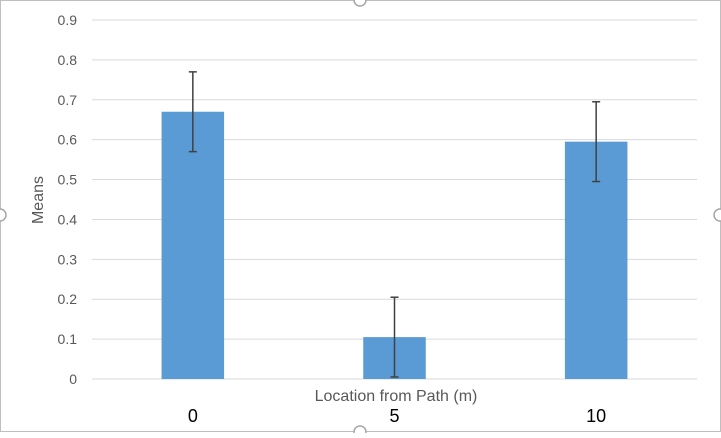 The image size is (721, 438). Describe the element at coordinates (68, 199) in the screenshot. I see `y-axis-tick-labels: 0 0.1 0.2 0.3 0.4 0.5 0.6 0.7 0.8 0.9` at that location.